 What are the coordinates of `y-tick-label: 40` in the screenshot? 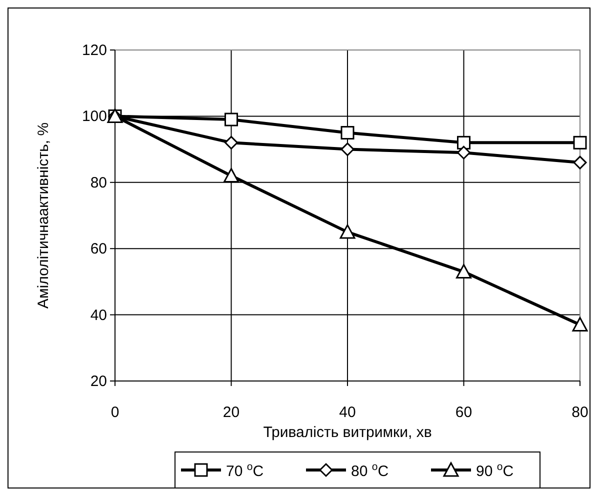 It's located at (98, 315).